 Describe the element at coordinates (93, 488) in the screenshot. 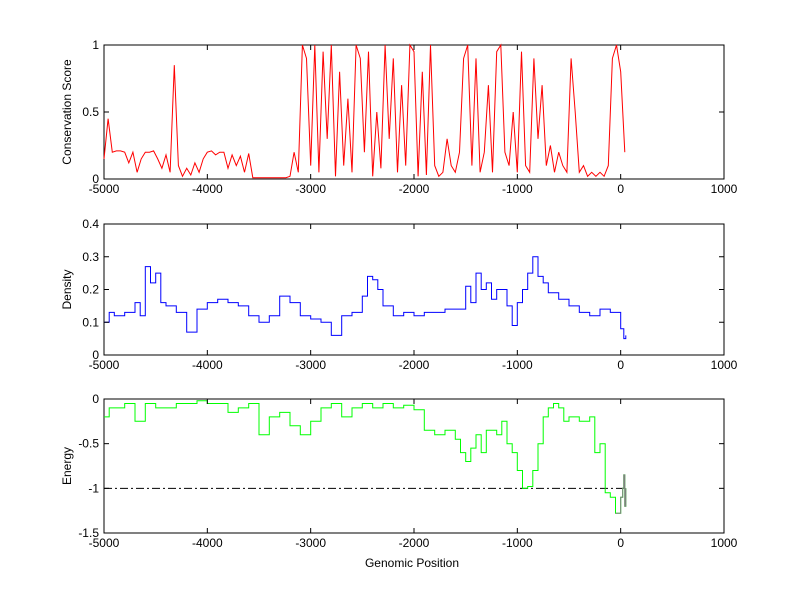

I see `y-tick-label: -1` at that location.